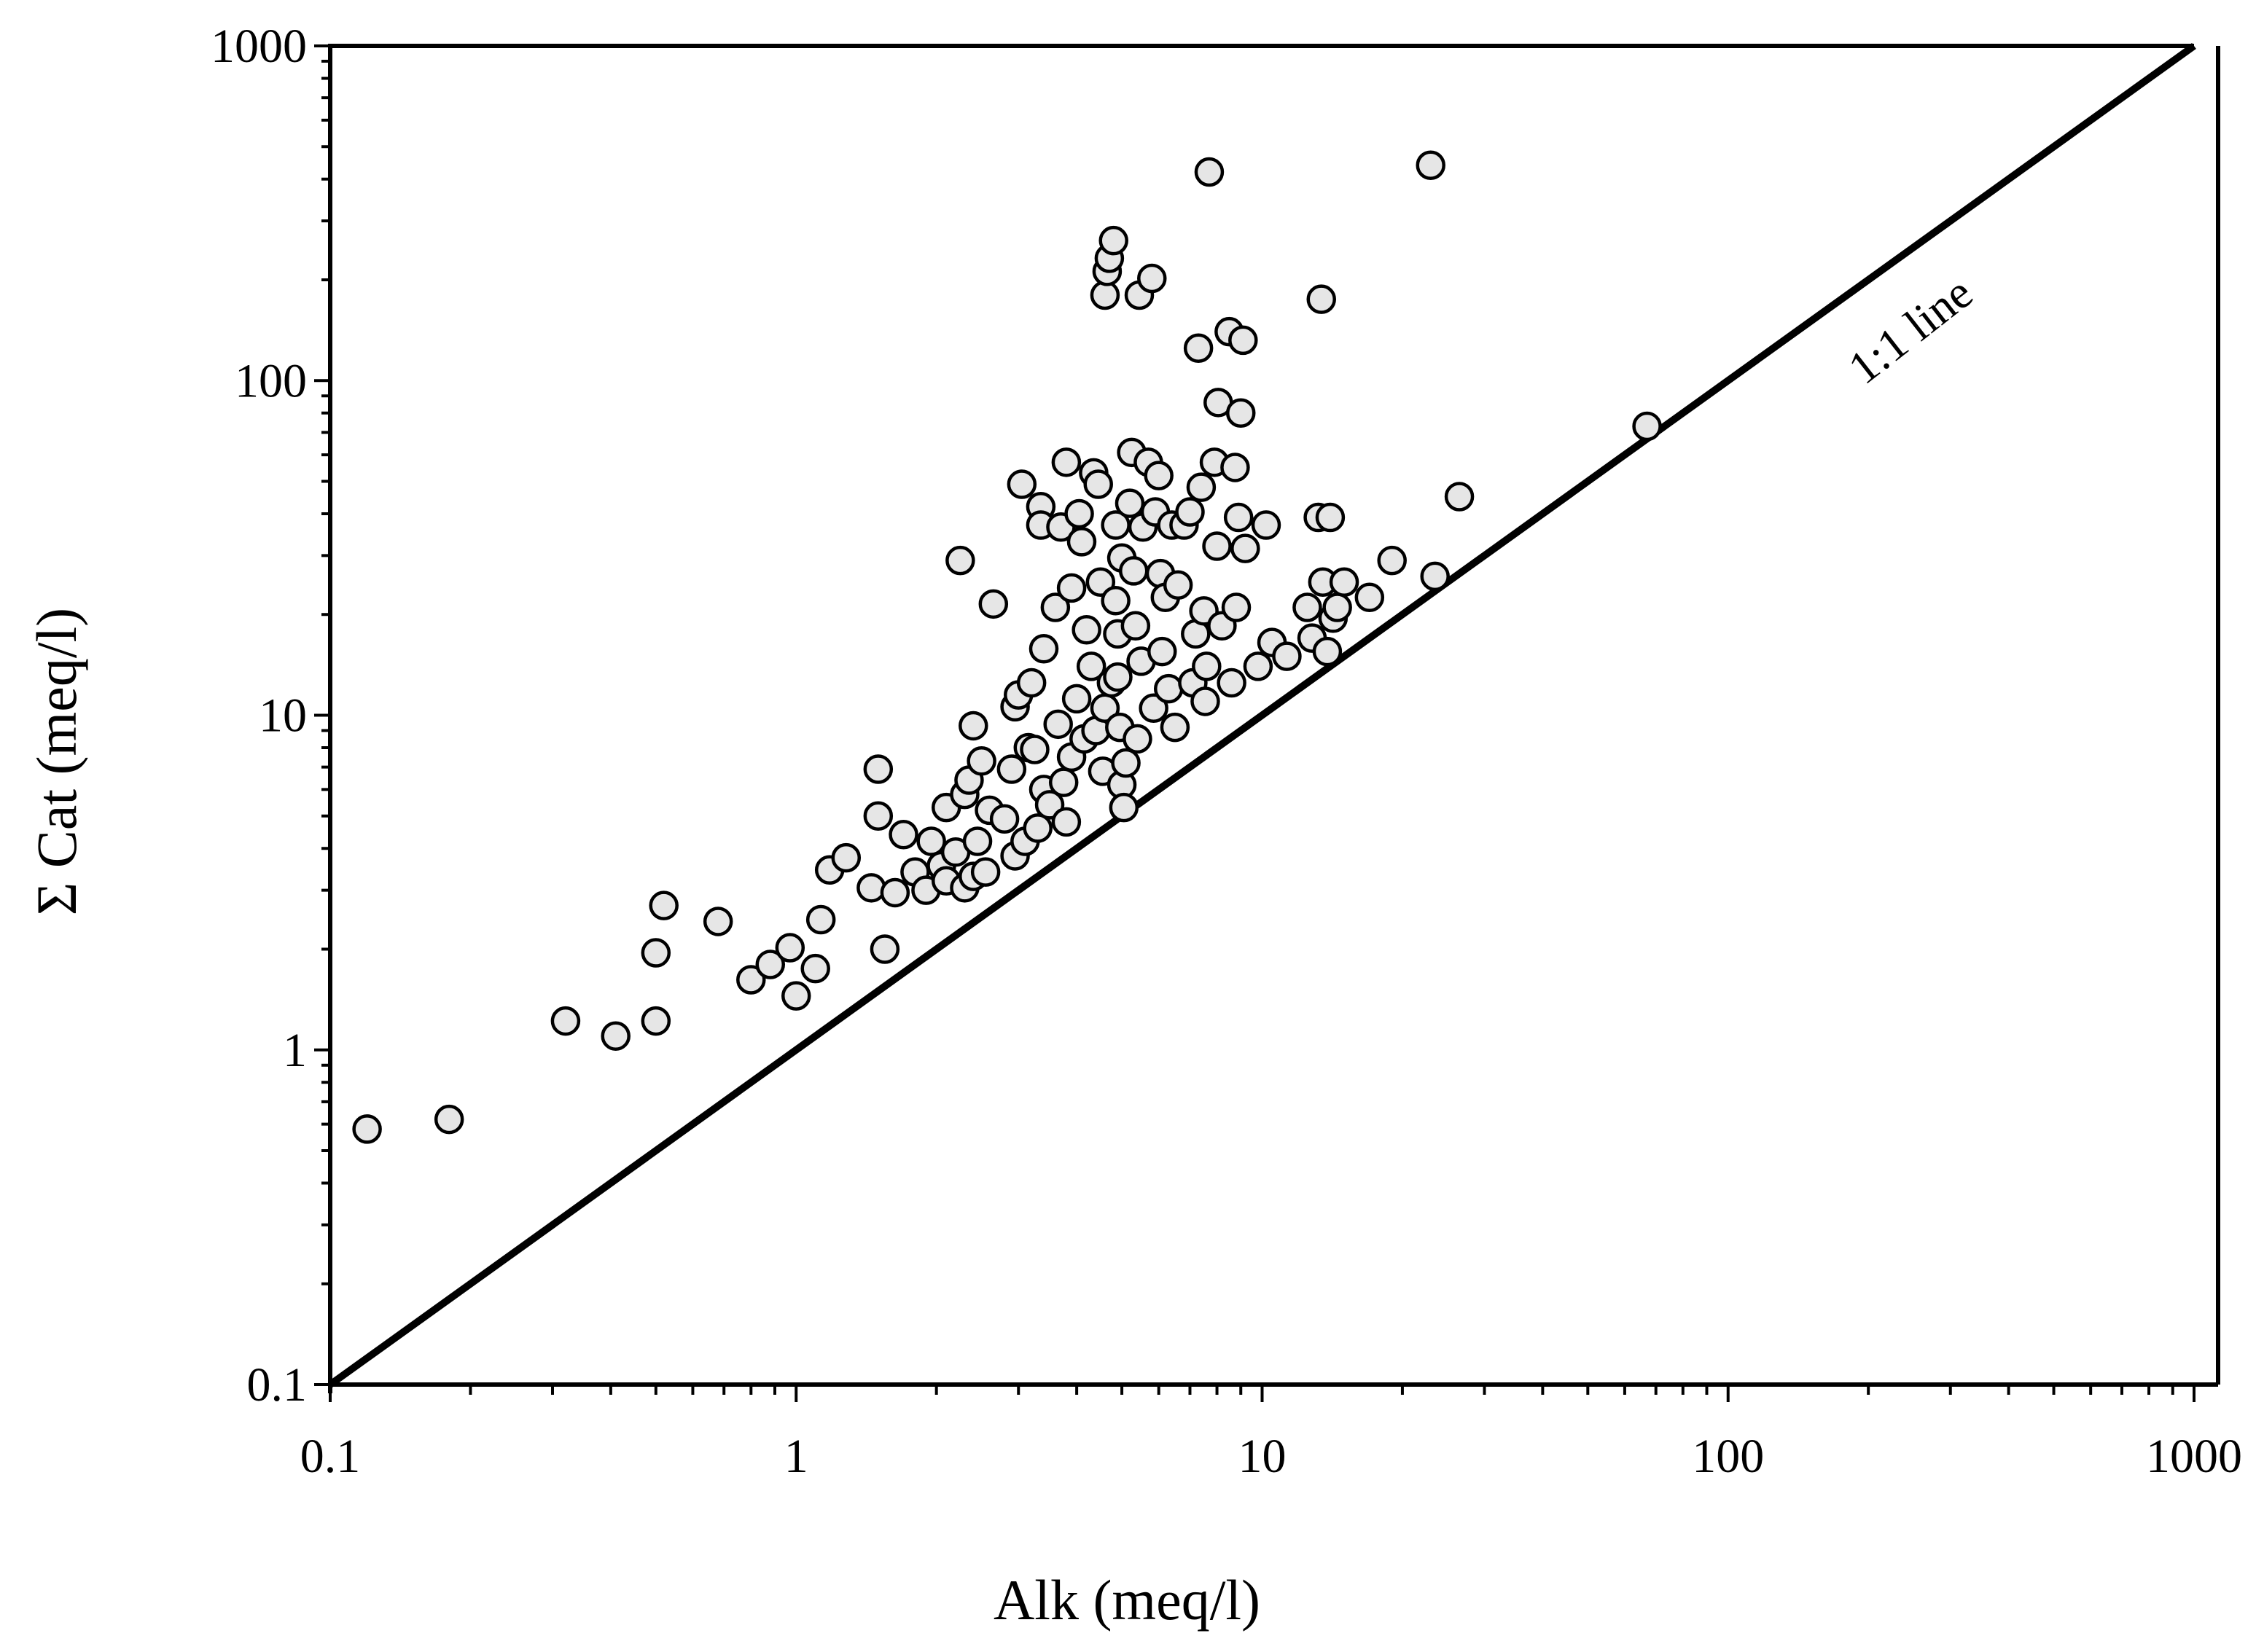  What do you see at coordinates (295, 1050) in the screenshot?
I see `y-tick-label: 1` at bounding box center [295, 1050].